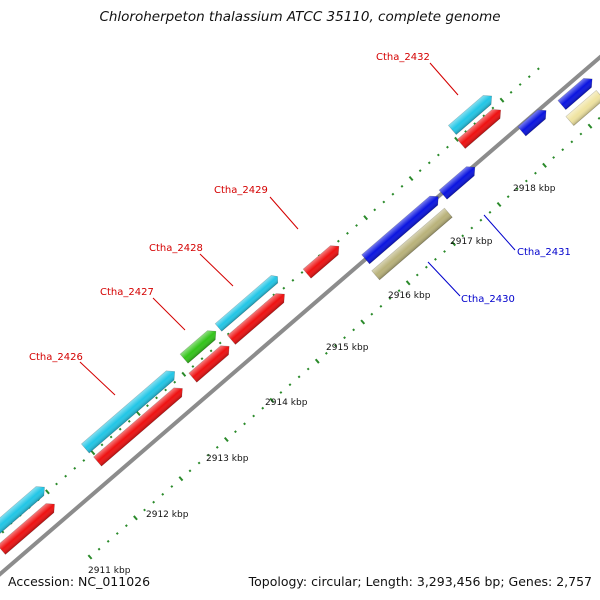 This screenshot has width=600, height=600. I want to click on tick-label: 2917 kbp, so click(471, 242).